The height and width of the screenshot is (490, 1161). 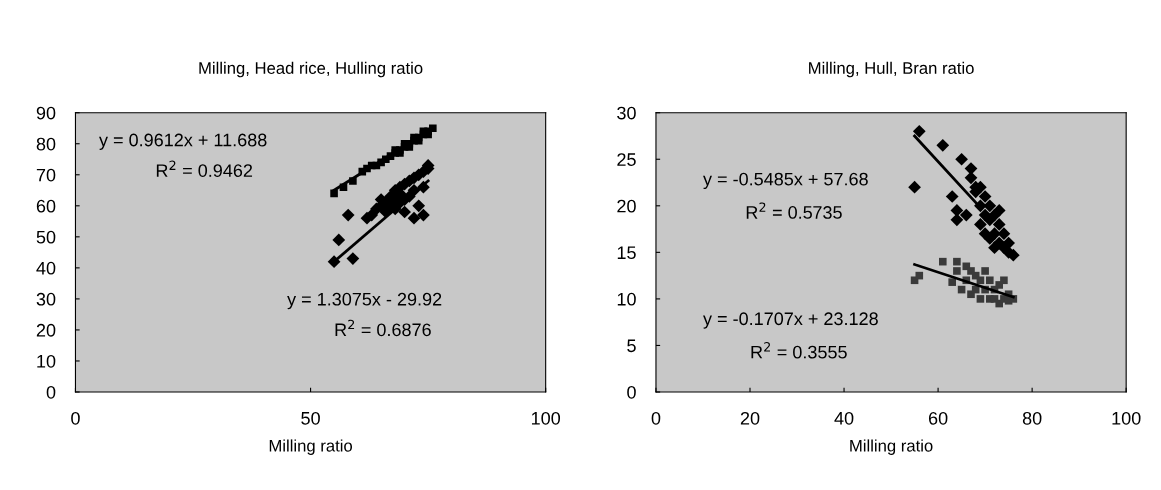 What do you see at coordinates (790, 320) in the screenshot?
I see `annotation: y = -0.1707x + 23.128` at bounding box center [790, 320].